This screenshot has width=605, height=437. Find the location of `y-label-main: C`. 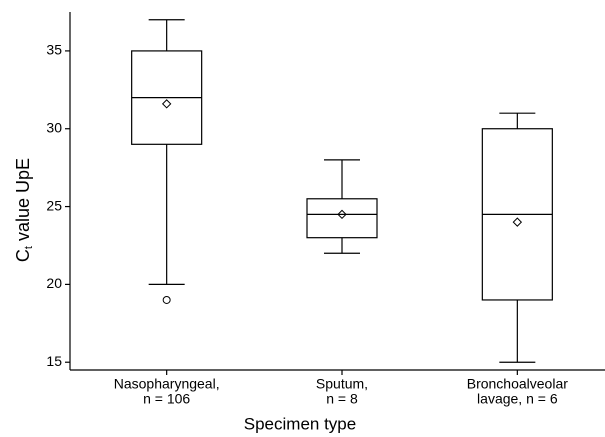

y-label-main: C is located at coordinates (23, 255).